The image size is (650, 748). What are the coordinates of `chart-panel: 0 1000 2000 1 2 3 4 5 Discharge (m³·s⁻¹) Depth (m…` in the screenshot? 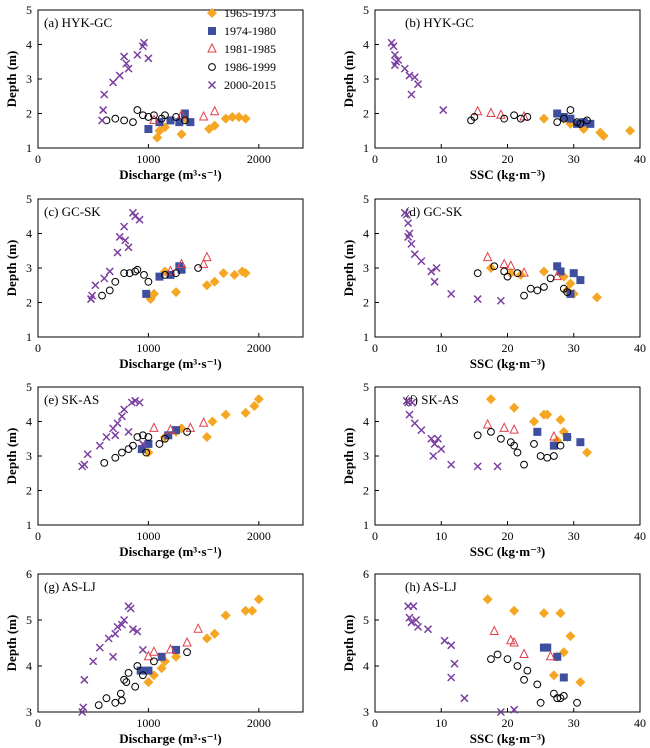 It's located at (154, 92).